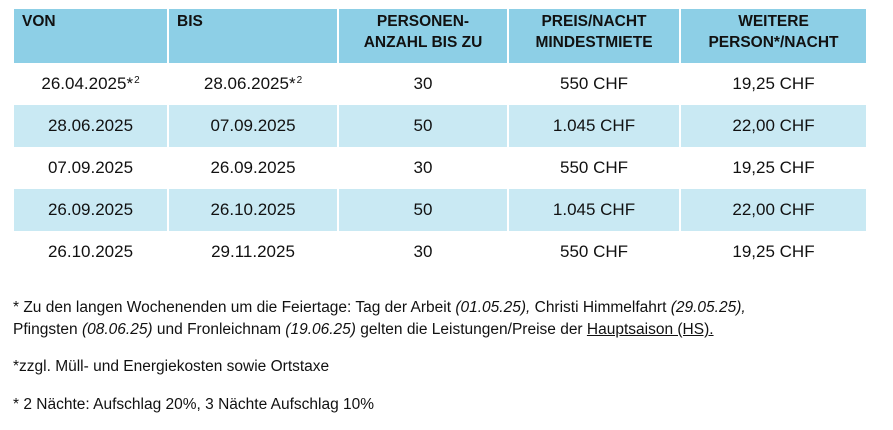 The width and height of the screenshot is (893, 430). What do you see at coordinates (253, 210) in the screenshot?
I see `cell-bis: 26.10.2025` at bounding box center [253, 210].